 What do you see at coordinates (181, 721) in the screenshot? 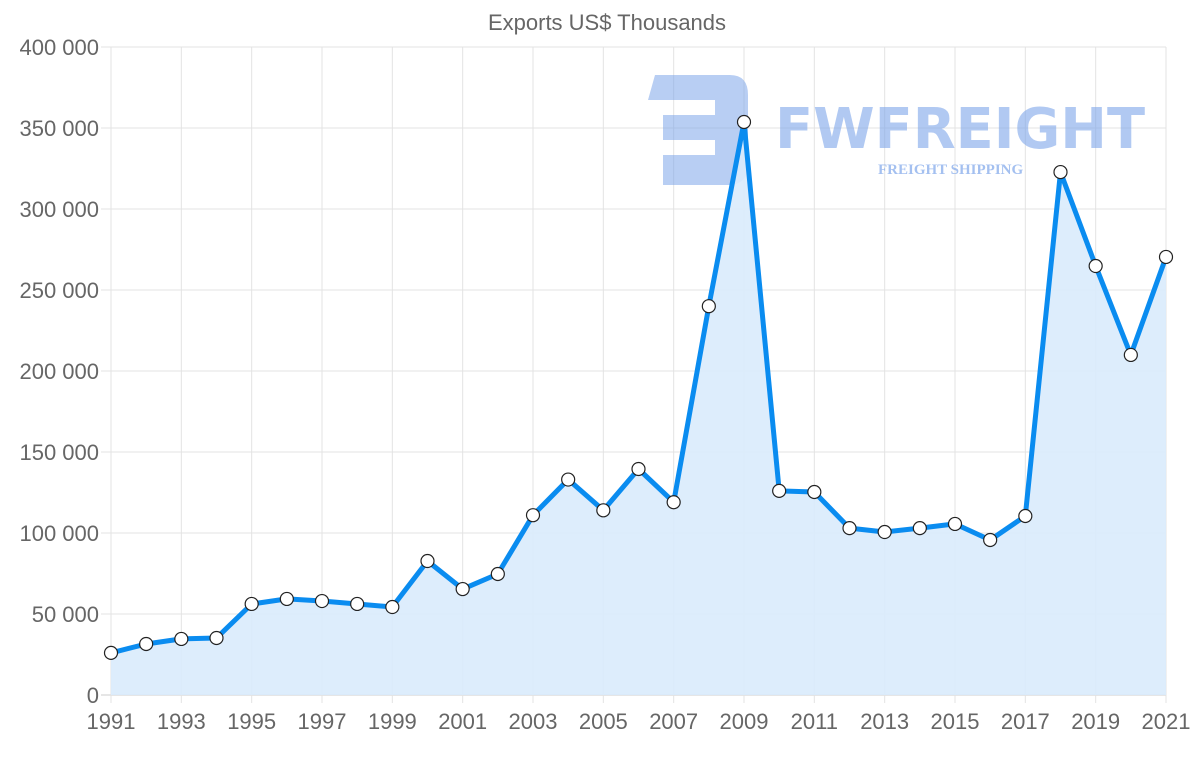
I see `x-tick-label: 1993` at bounding box center [181, 721].